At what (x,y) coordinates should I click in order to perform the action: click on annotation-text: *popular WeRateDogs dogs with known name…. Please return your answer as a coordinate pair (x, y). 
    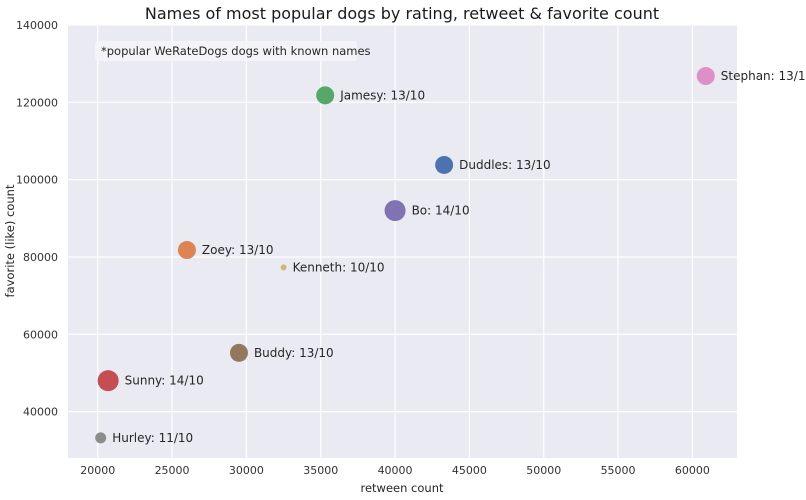
    Looking at the image, I should click on (236, 51).